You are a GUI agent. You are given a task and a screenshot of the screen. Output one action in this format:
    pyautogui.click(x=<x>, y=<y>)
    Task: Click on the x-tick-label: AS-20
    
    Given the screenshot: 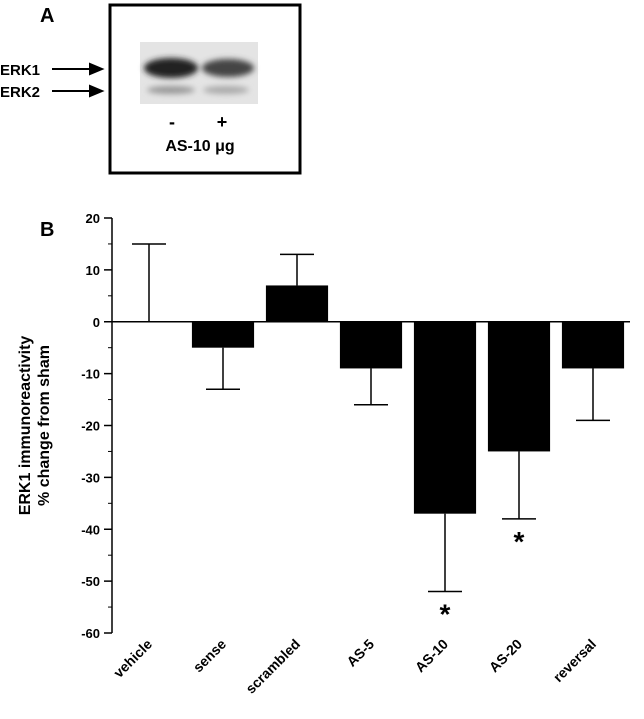 What is the action you would take?
    pyautogui.click(x=506, y=656)
    